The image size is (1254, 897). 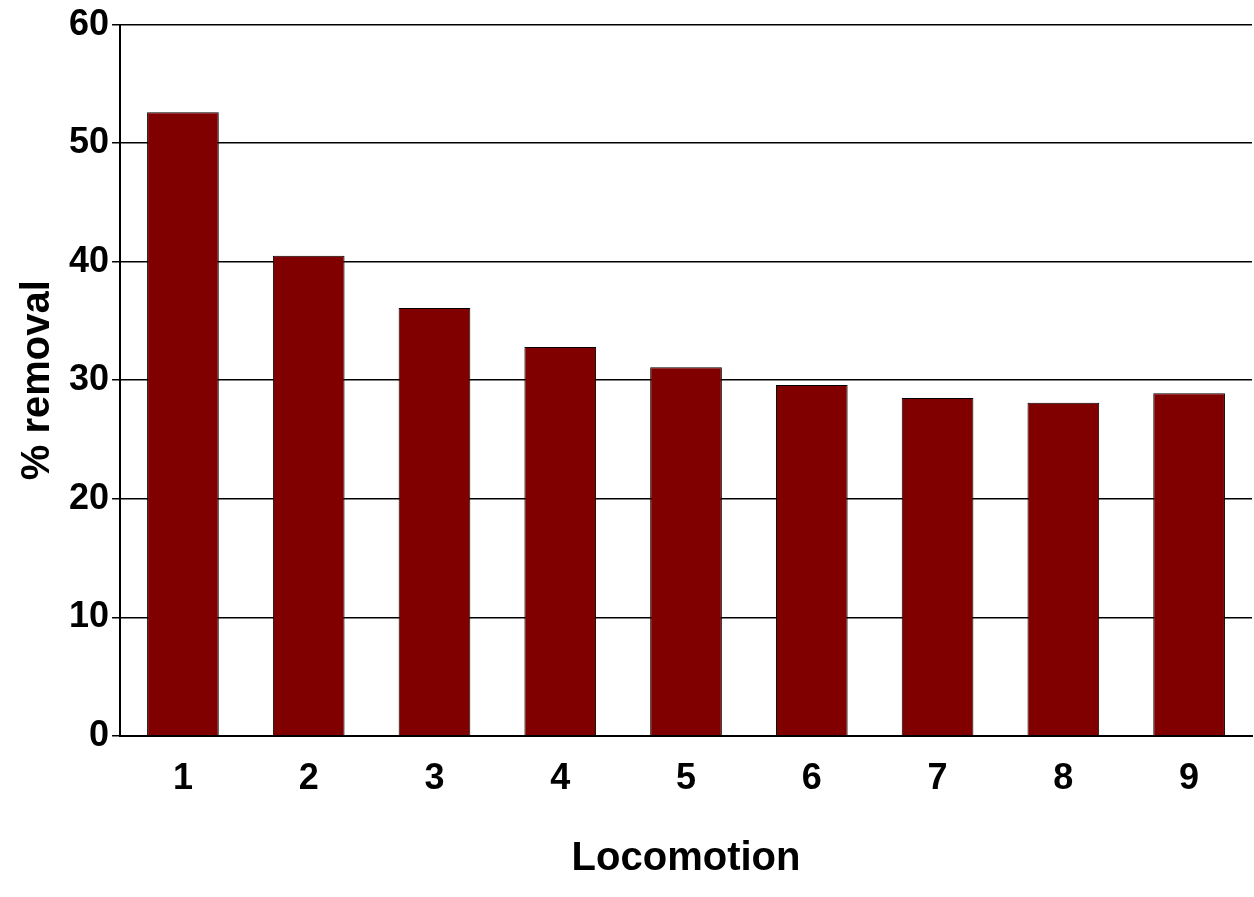 I want to click on x-tick-label: 1, so click(x=182, y=777).